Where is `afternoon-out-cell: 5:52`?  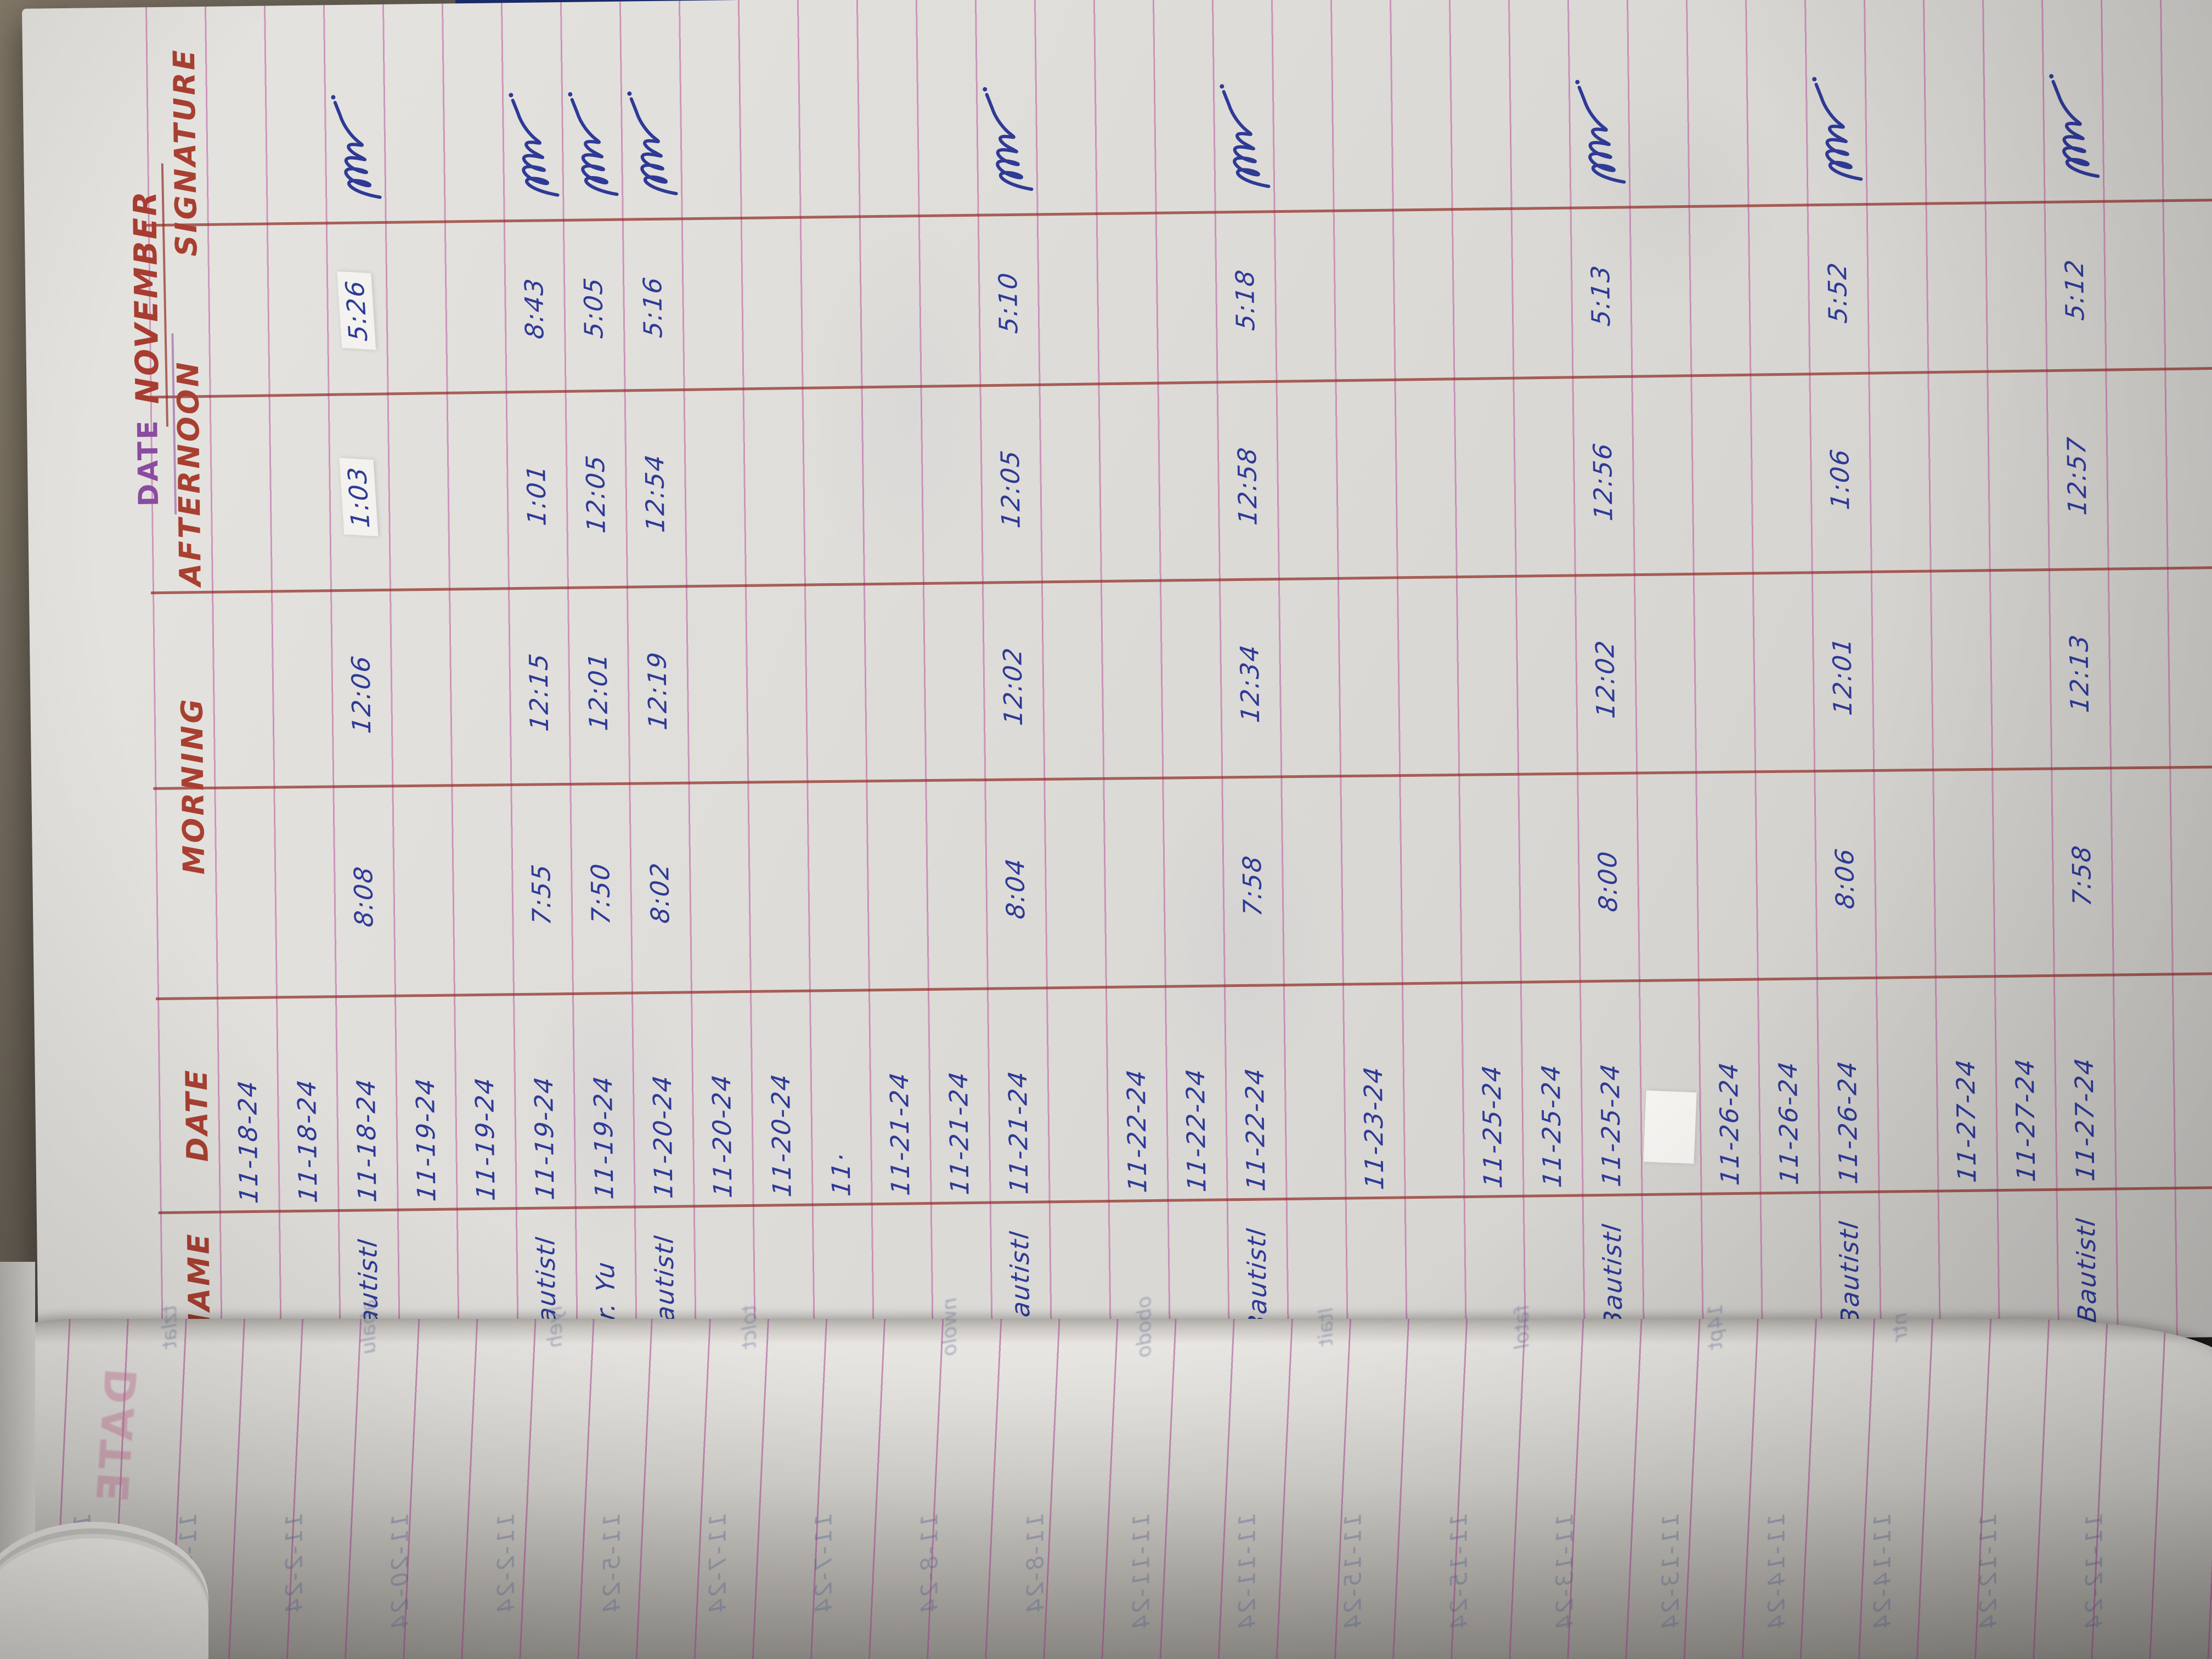 afternoon-out-cell: 5:52 is located at coordinates (1837, 292).